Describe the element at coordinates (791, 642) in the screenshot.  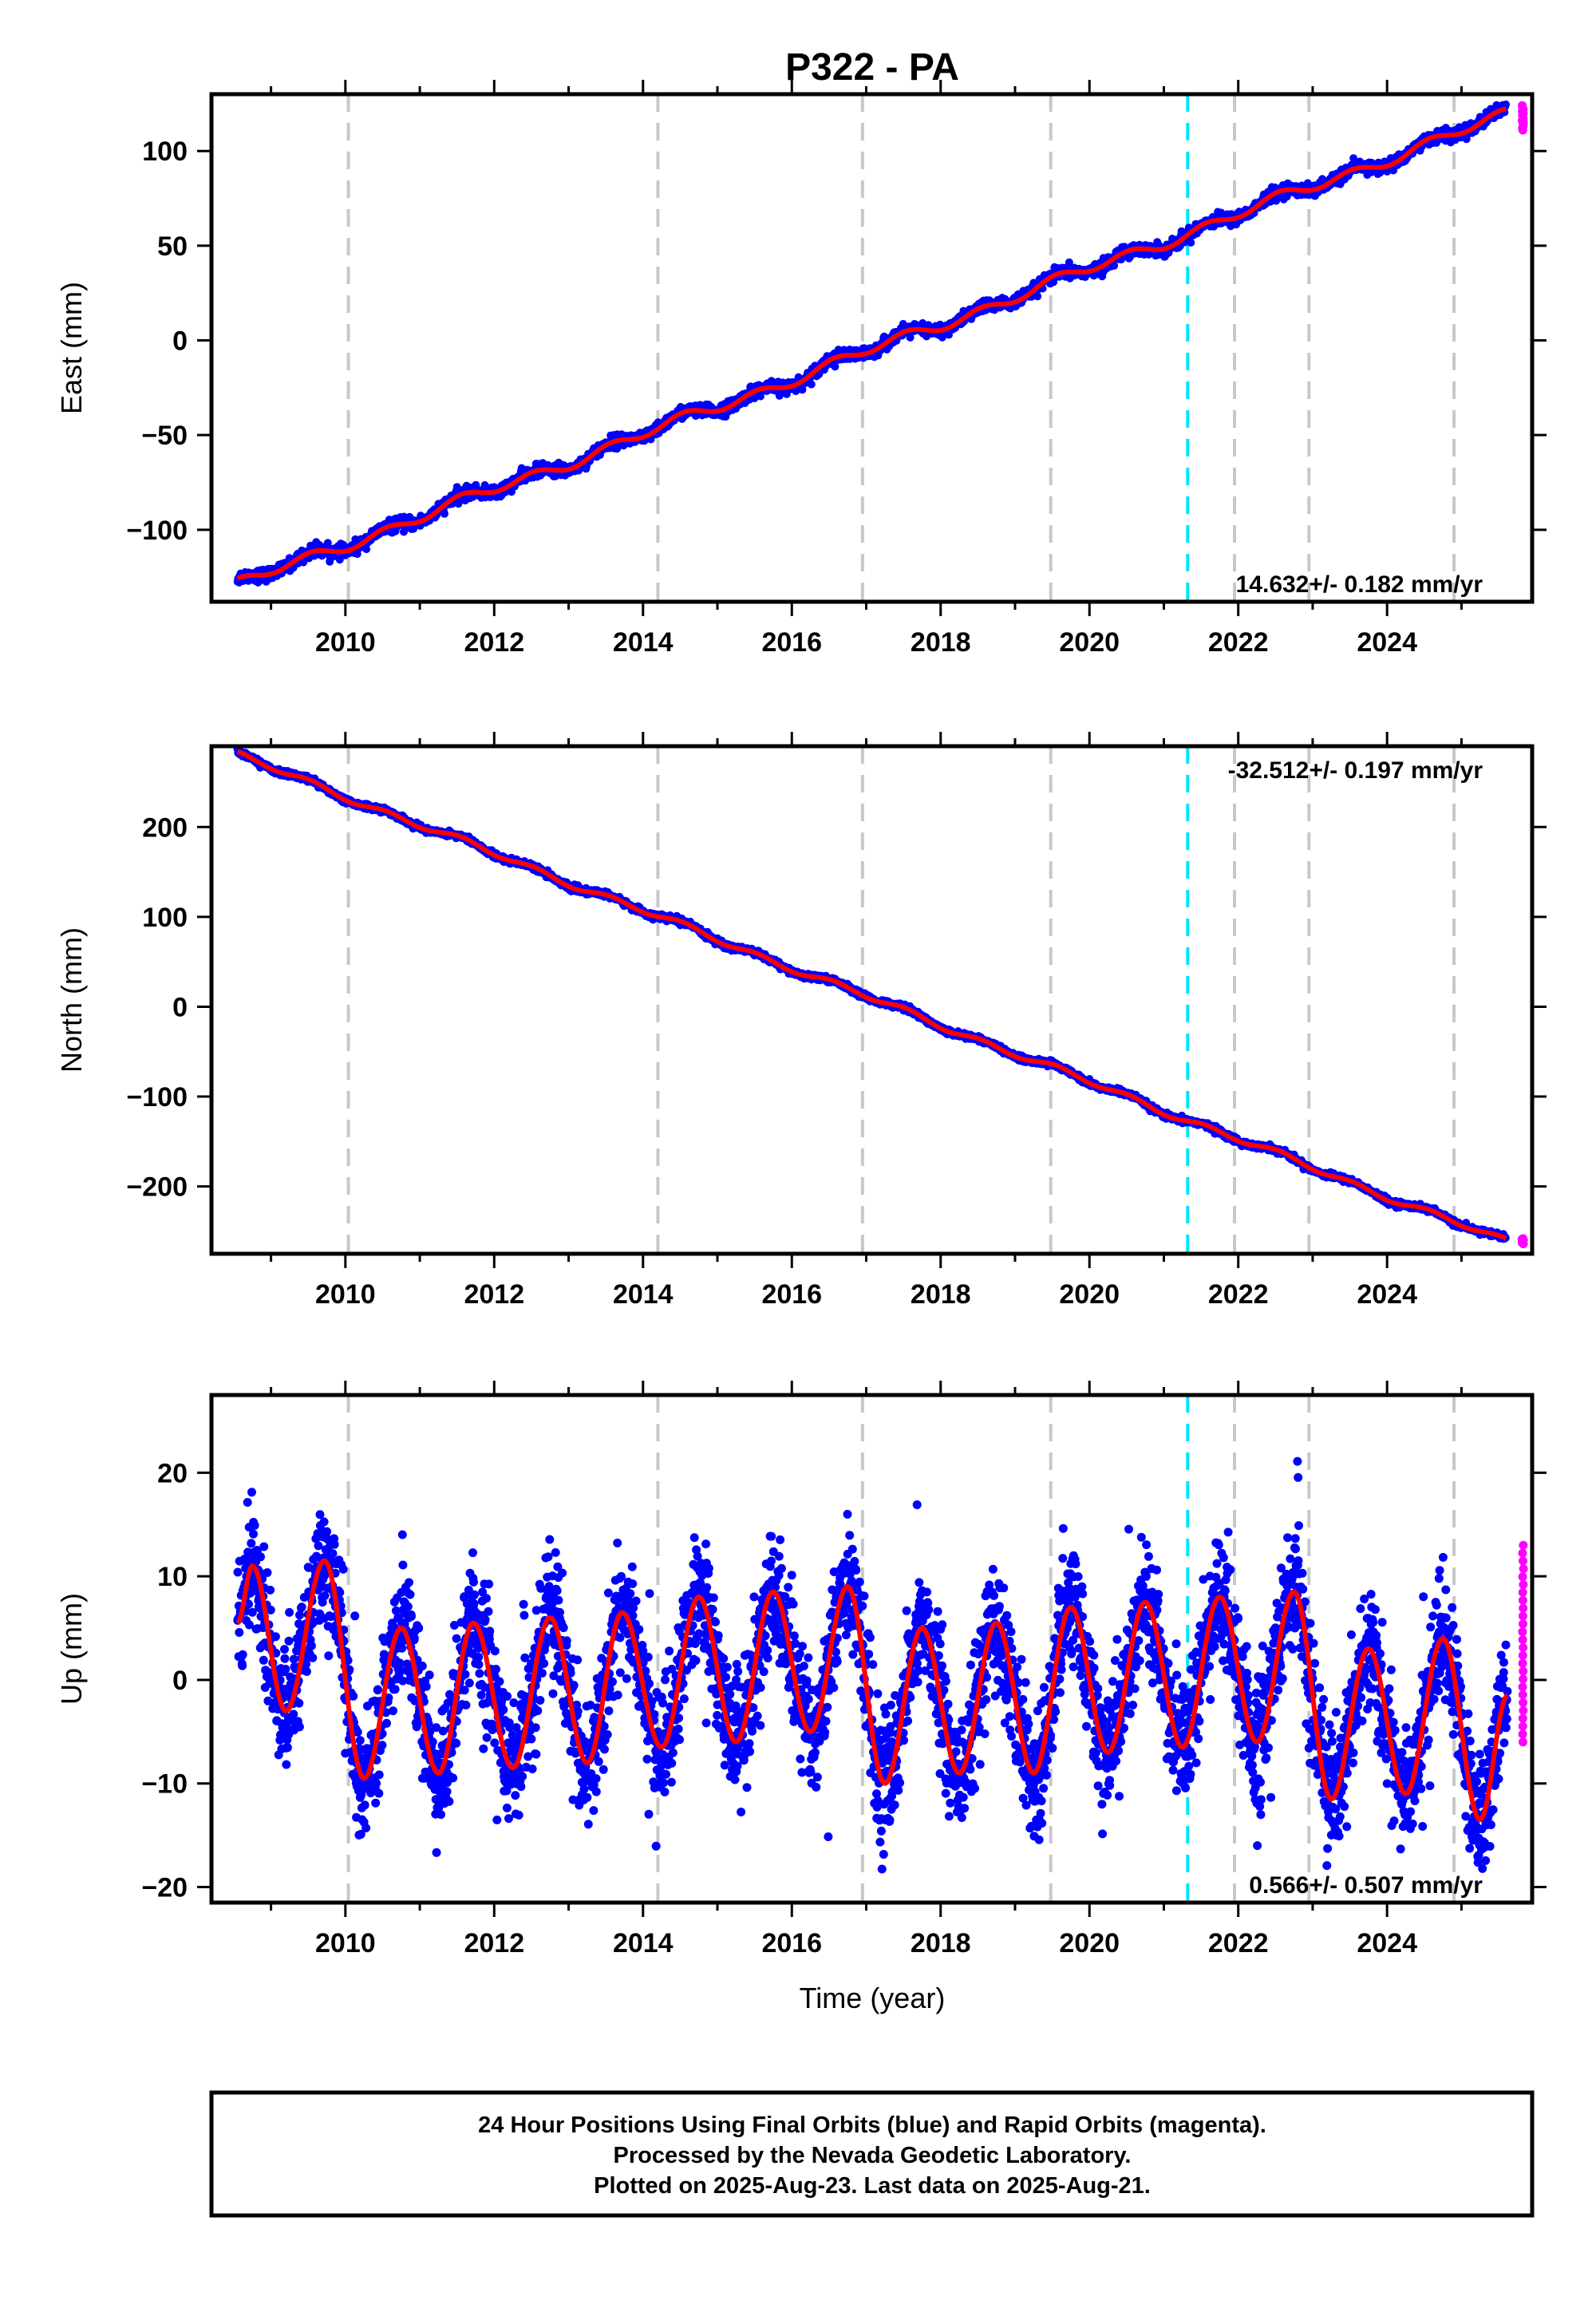
I see `x-tick-label: 2016` at that location.